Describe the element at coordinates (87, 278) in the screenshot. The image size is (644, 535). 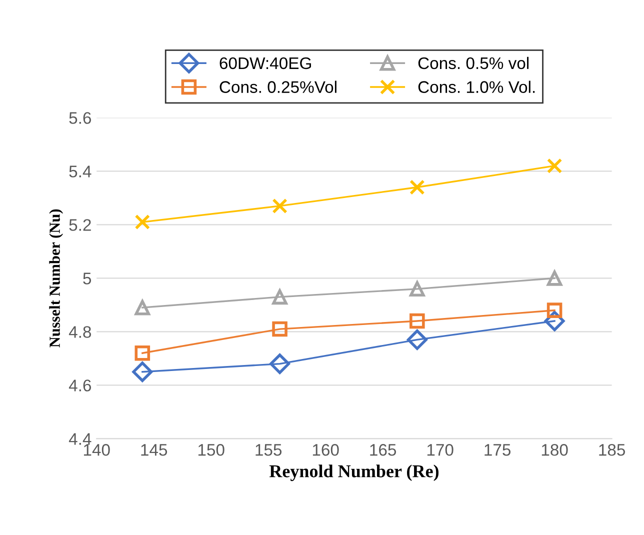
I see `y-tick-label: 5` at that location.